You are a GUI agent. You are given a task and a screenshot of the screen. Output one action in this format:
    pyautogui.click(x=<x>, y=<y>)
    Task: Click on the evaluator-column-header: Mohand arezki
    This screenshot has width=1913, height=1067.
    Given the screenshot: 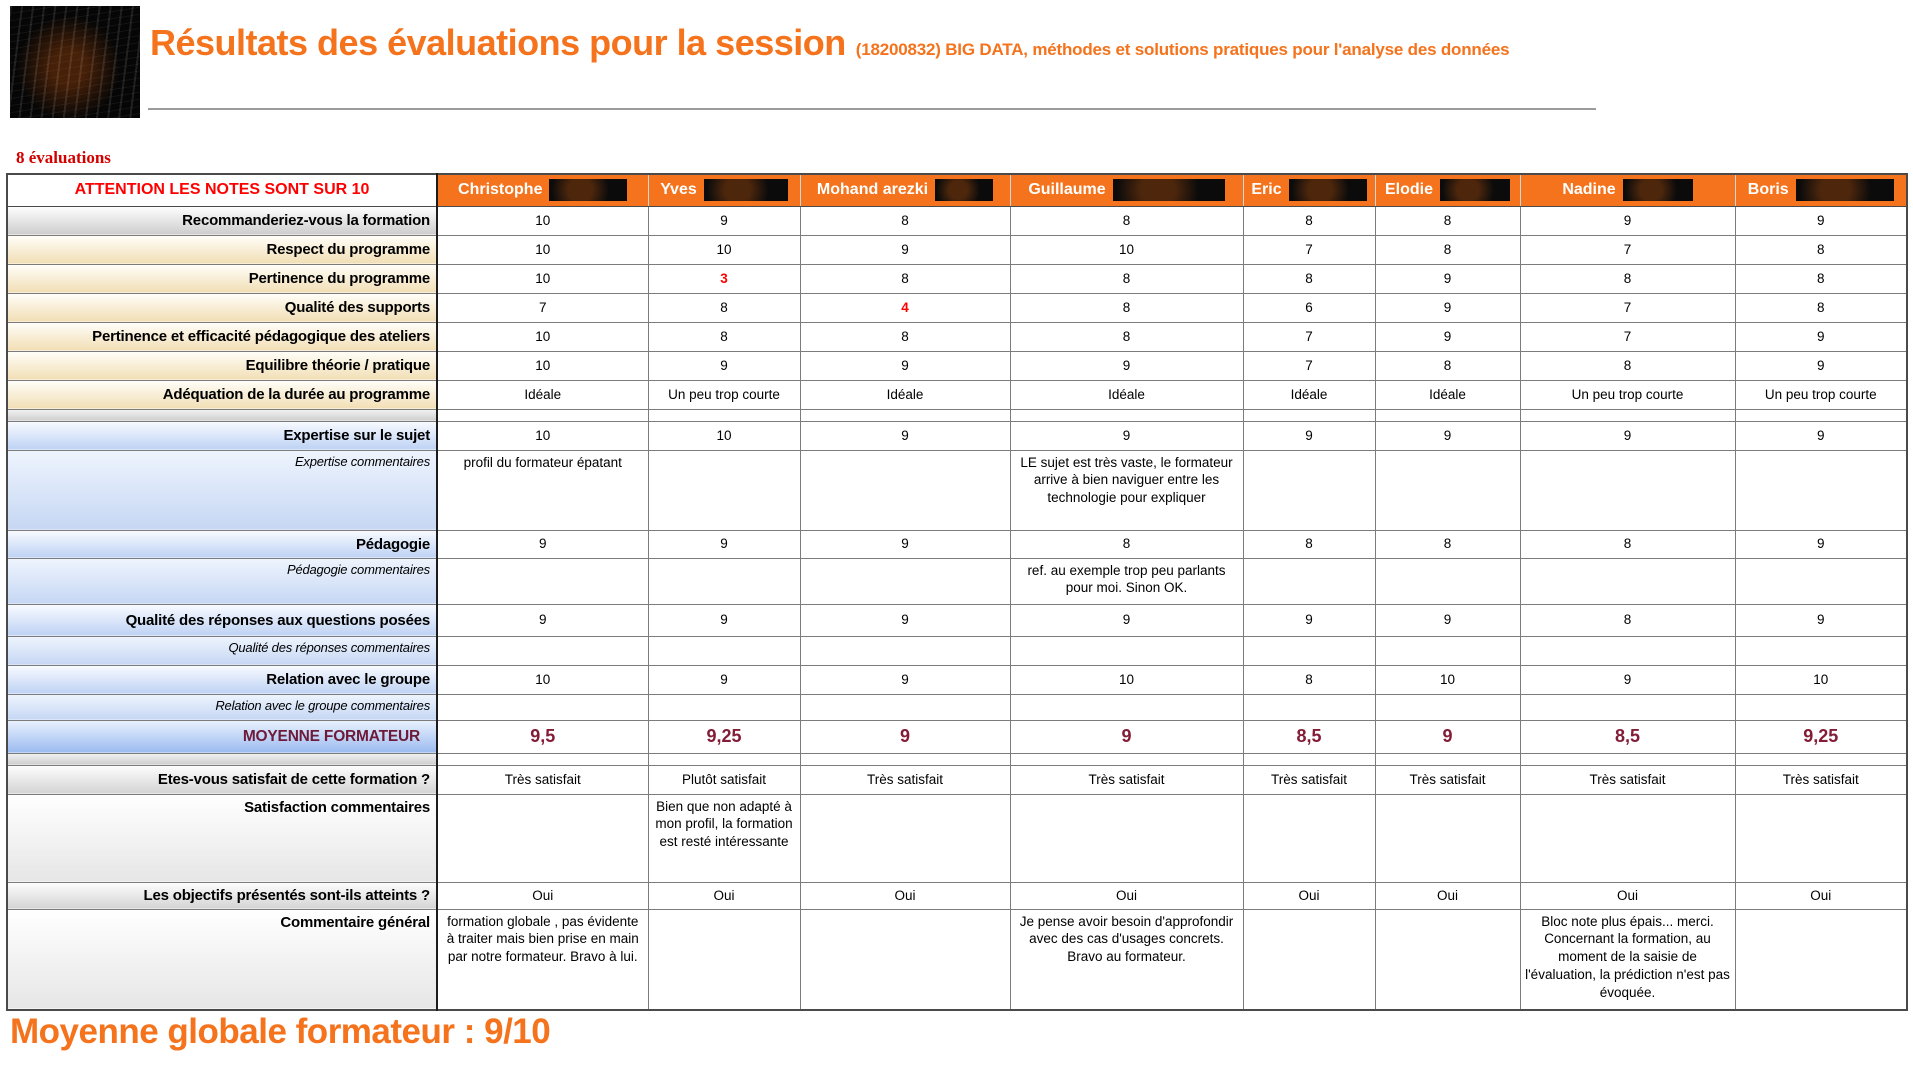 What is the action you would take?
    pyautogui.click(x=905, y=190)
    